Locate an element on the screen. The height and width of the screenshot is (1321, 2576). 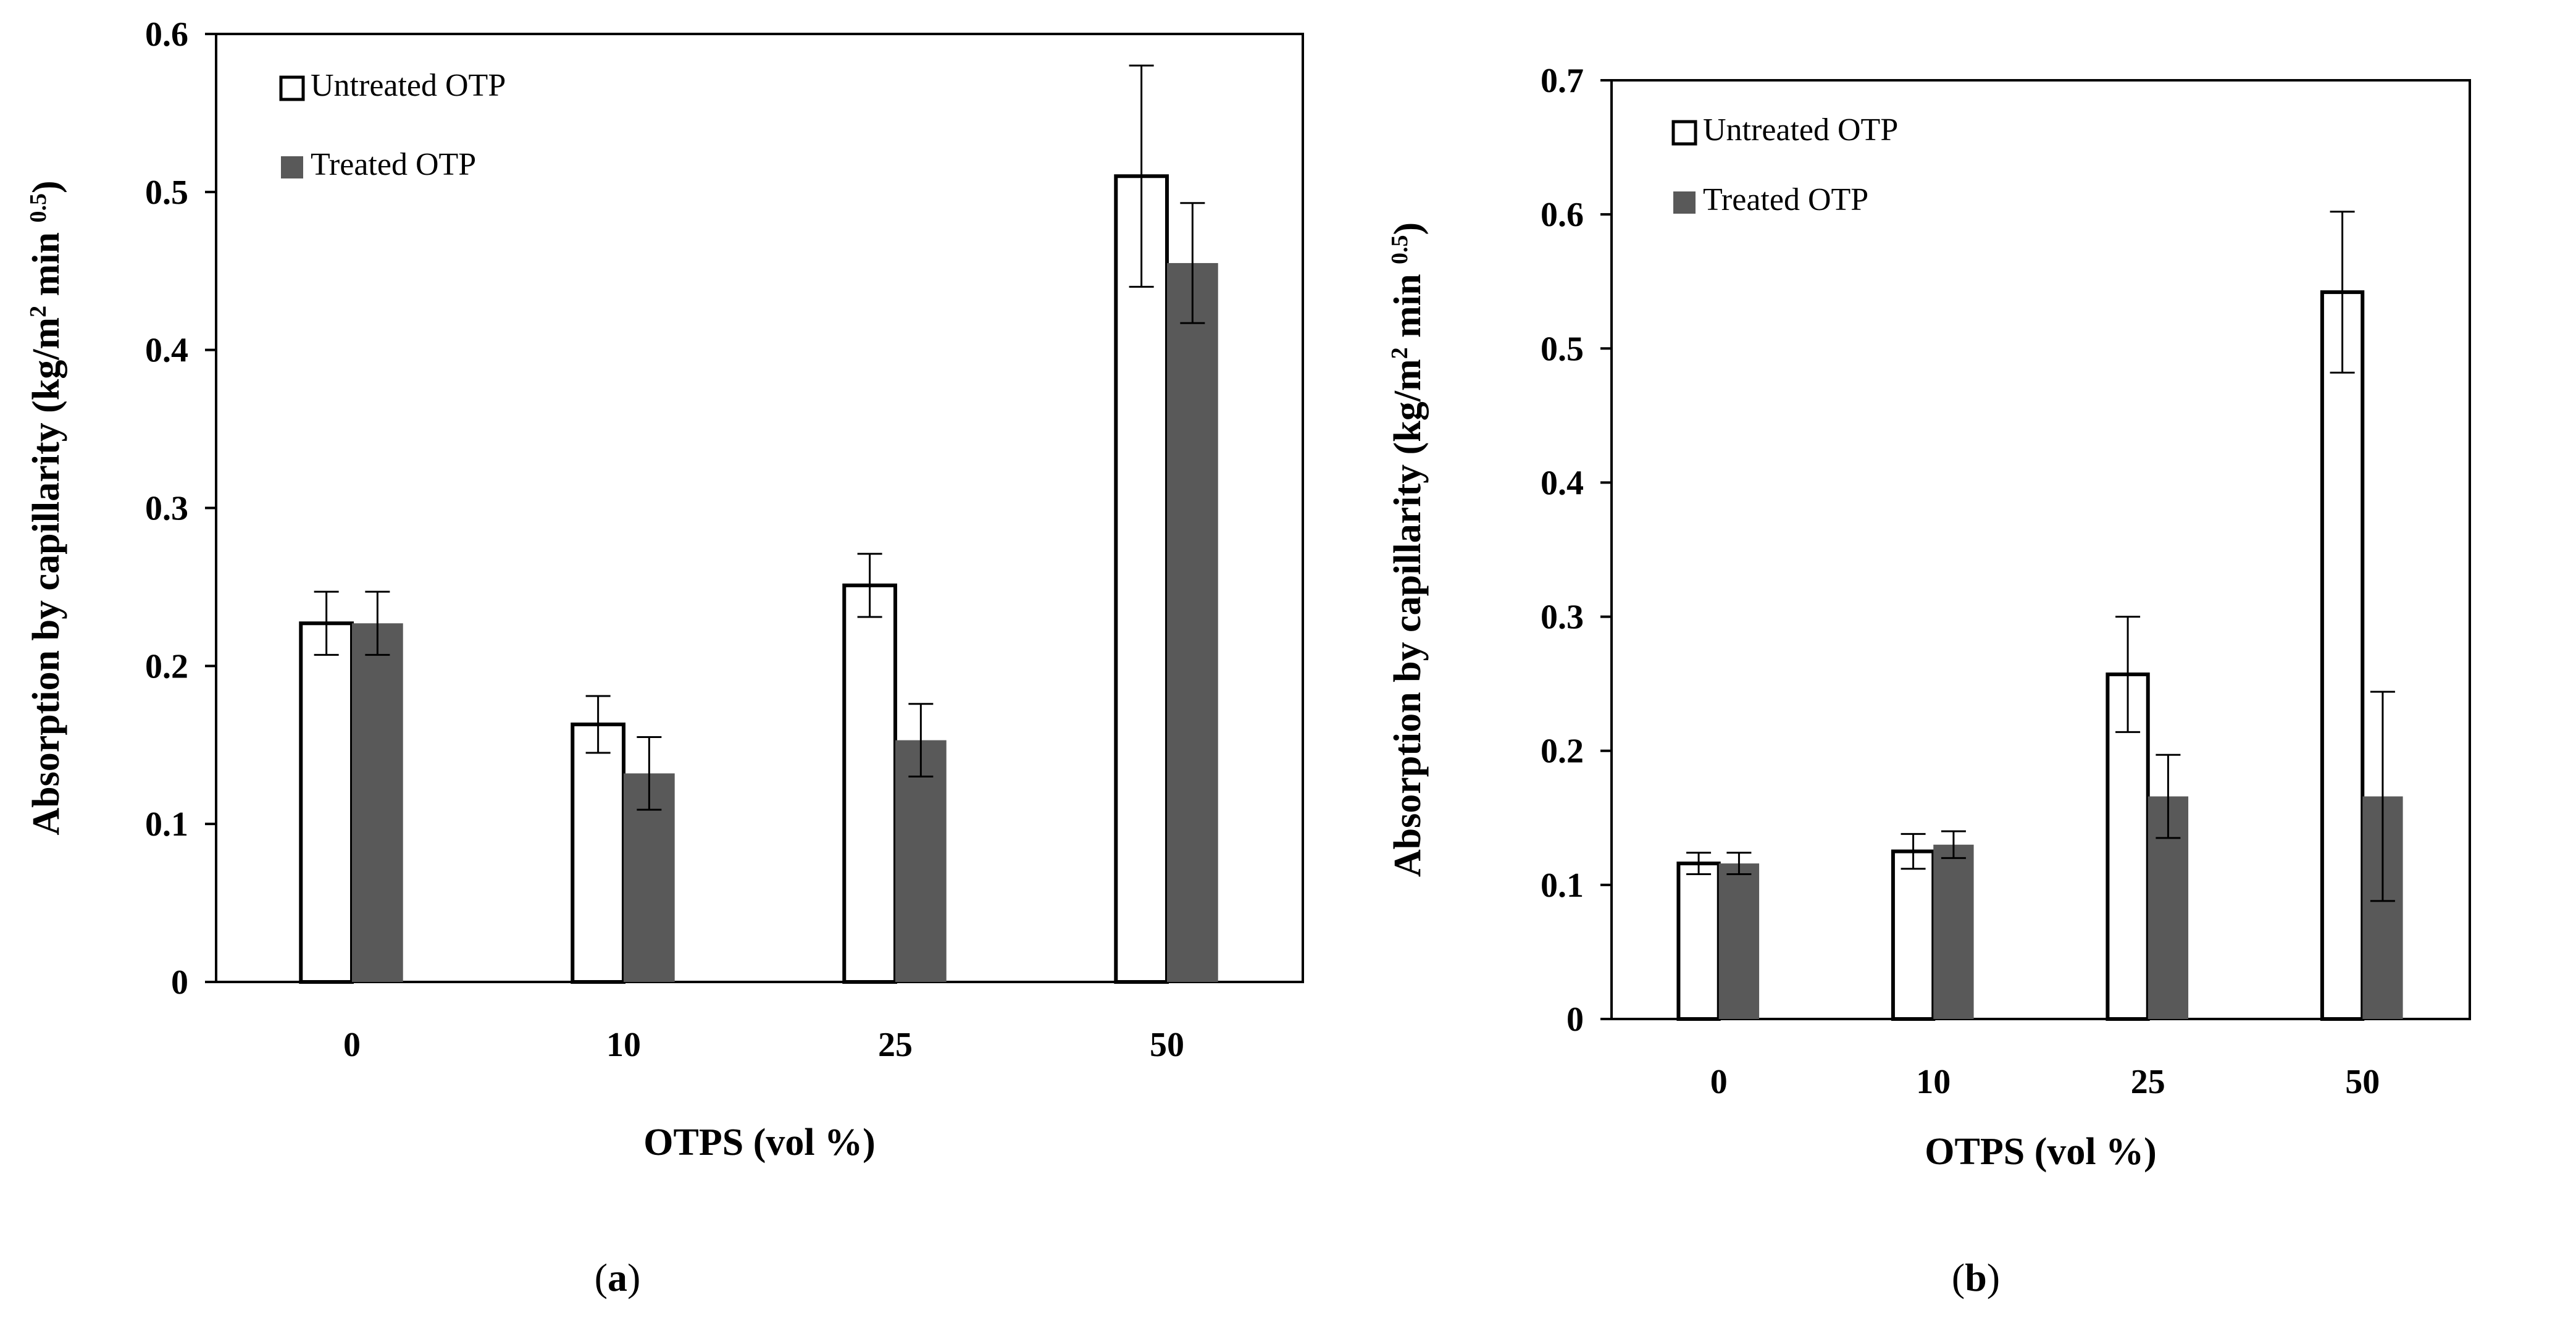
chart-caption: (b) is located at coordinates (1976, 1277).